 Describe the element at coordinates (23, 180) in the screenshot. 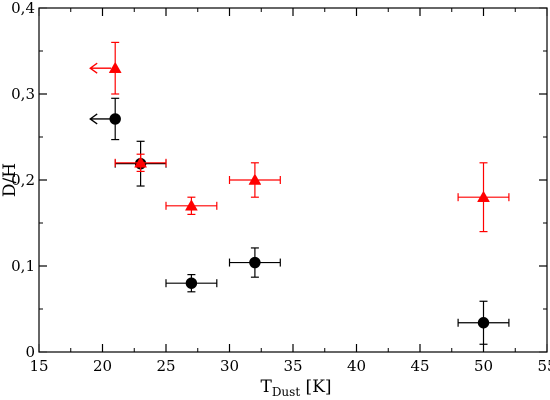

I see `y-tick-label: 0,2` at that location.